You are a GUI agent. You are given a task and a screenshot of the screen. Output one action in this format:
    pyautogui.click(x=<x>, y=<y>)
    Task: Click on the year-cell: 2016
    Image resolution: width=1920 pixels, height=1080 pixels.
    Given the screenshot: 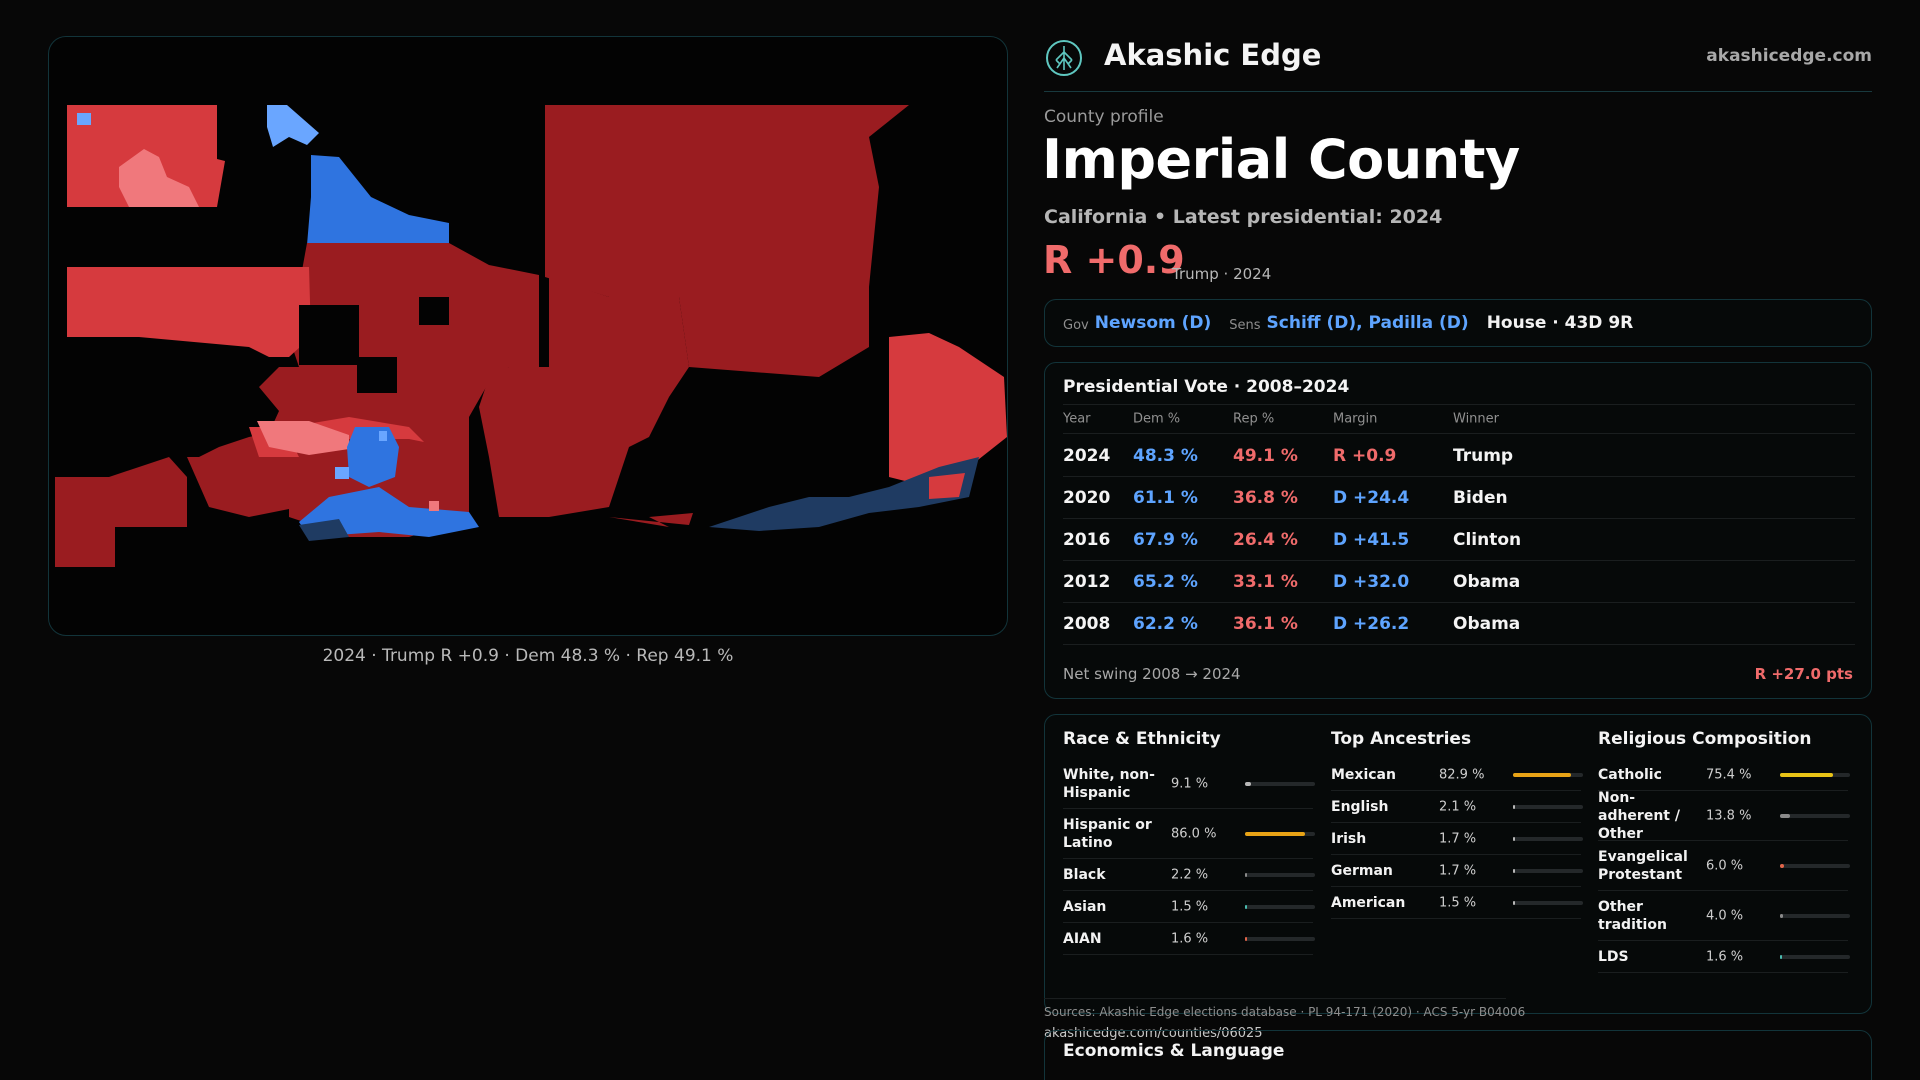 What is the action you would take?
    pyautogui.click(x=1087, y=539)
    